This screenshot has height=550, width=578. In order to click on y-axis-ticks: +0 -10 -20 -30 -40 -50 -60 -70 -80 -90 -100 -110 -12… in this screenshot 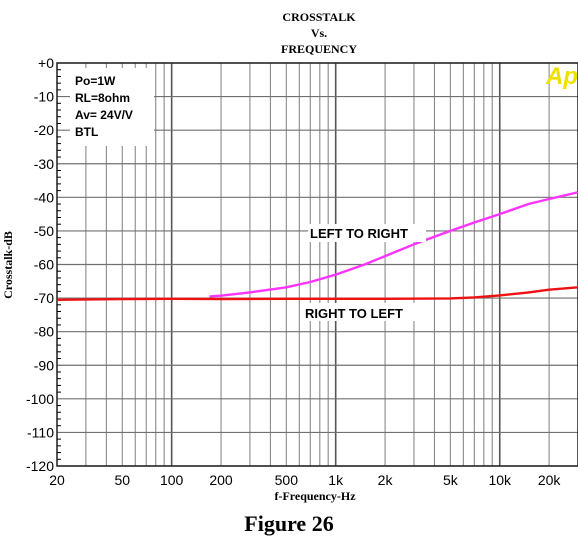, I will do `click(43, 264)`.